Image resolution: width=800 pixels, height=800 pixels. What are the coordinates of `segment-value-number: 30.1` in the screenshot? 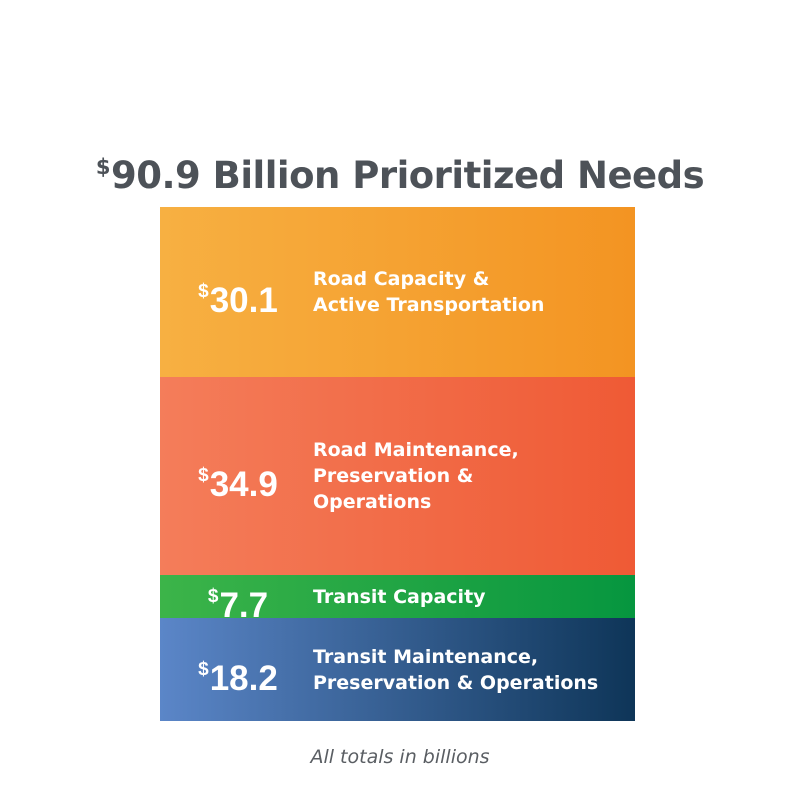 It's located at (243, 300).